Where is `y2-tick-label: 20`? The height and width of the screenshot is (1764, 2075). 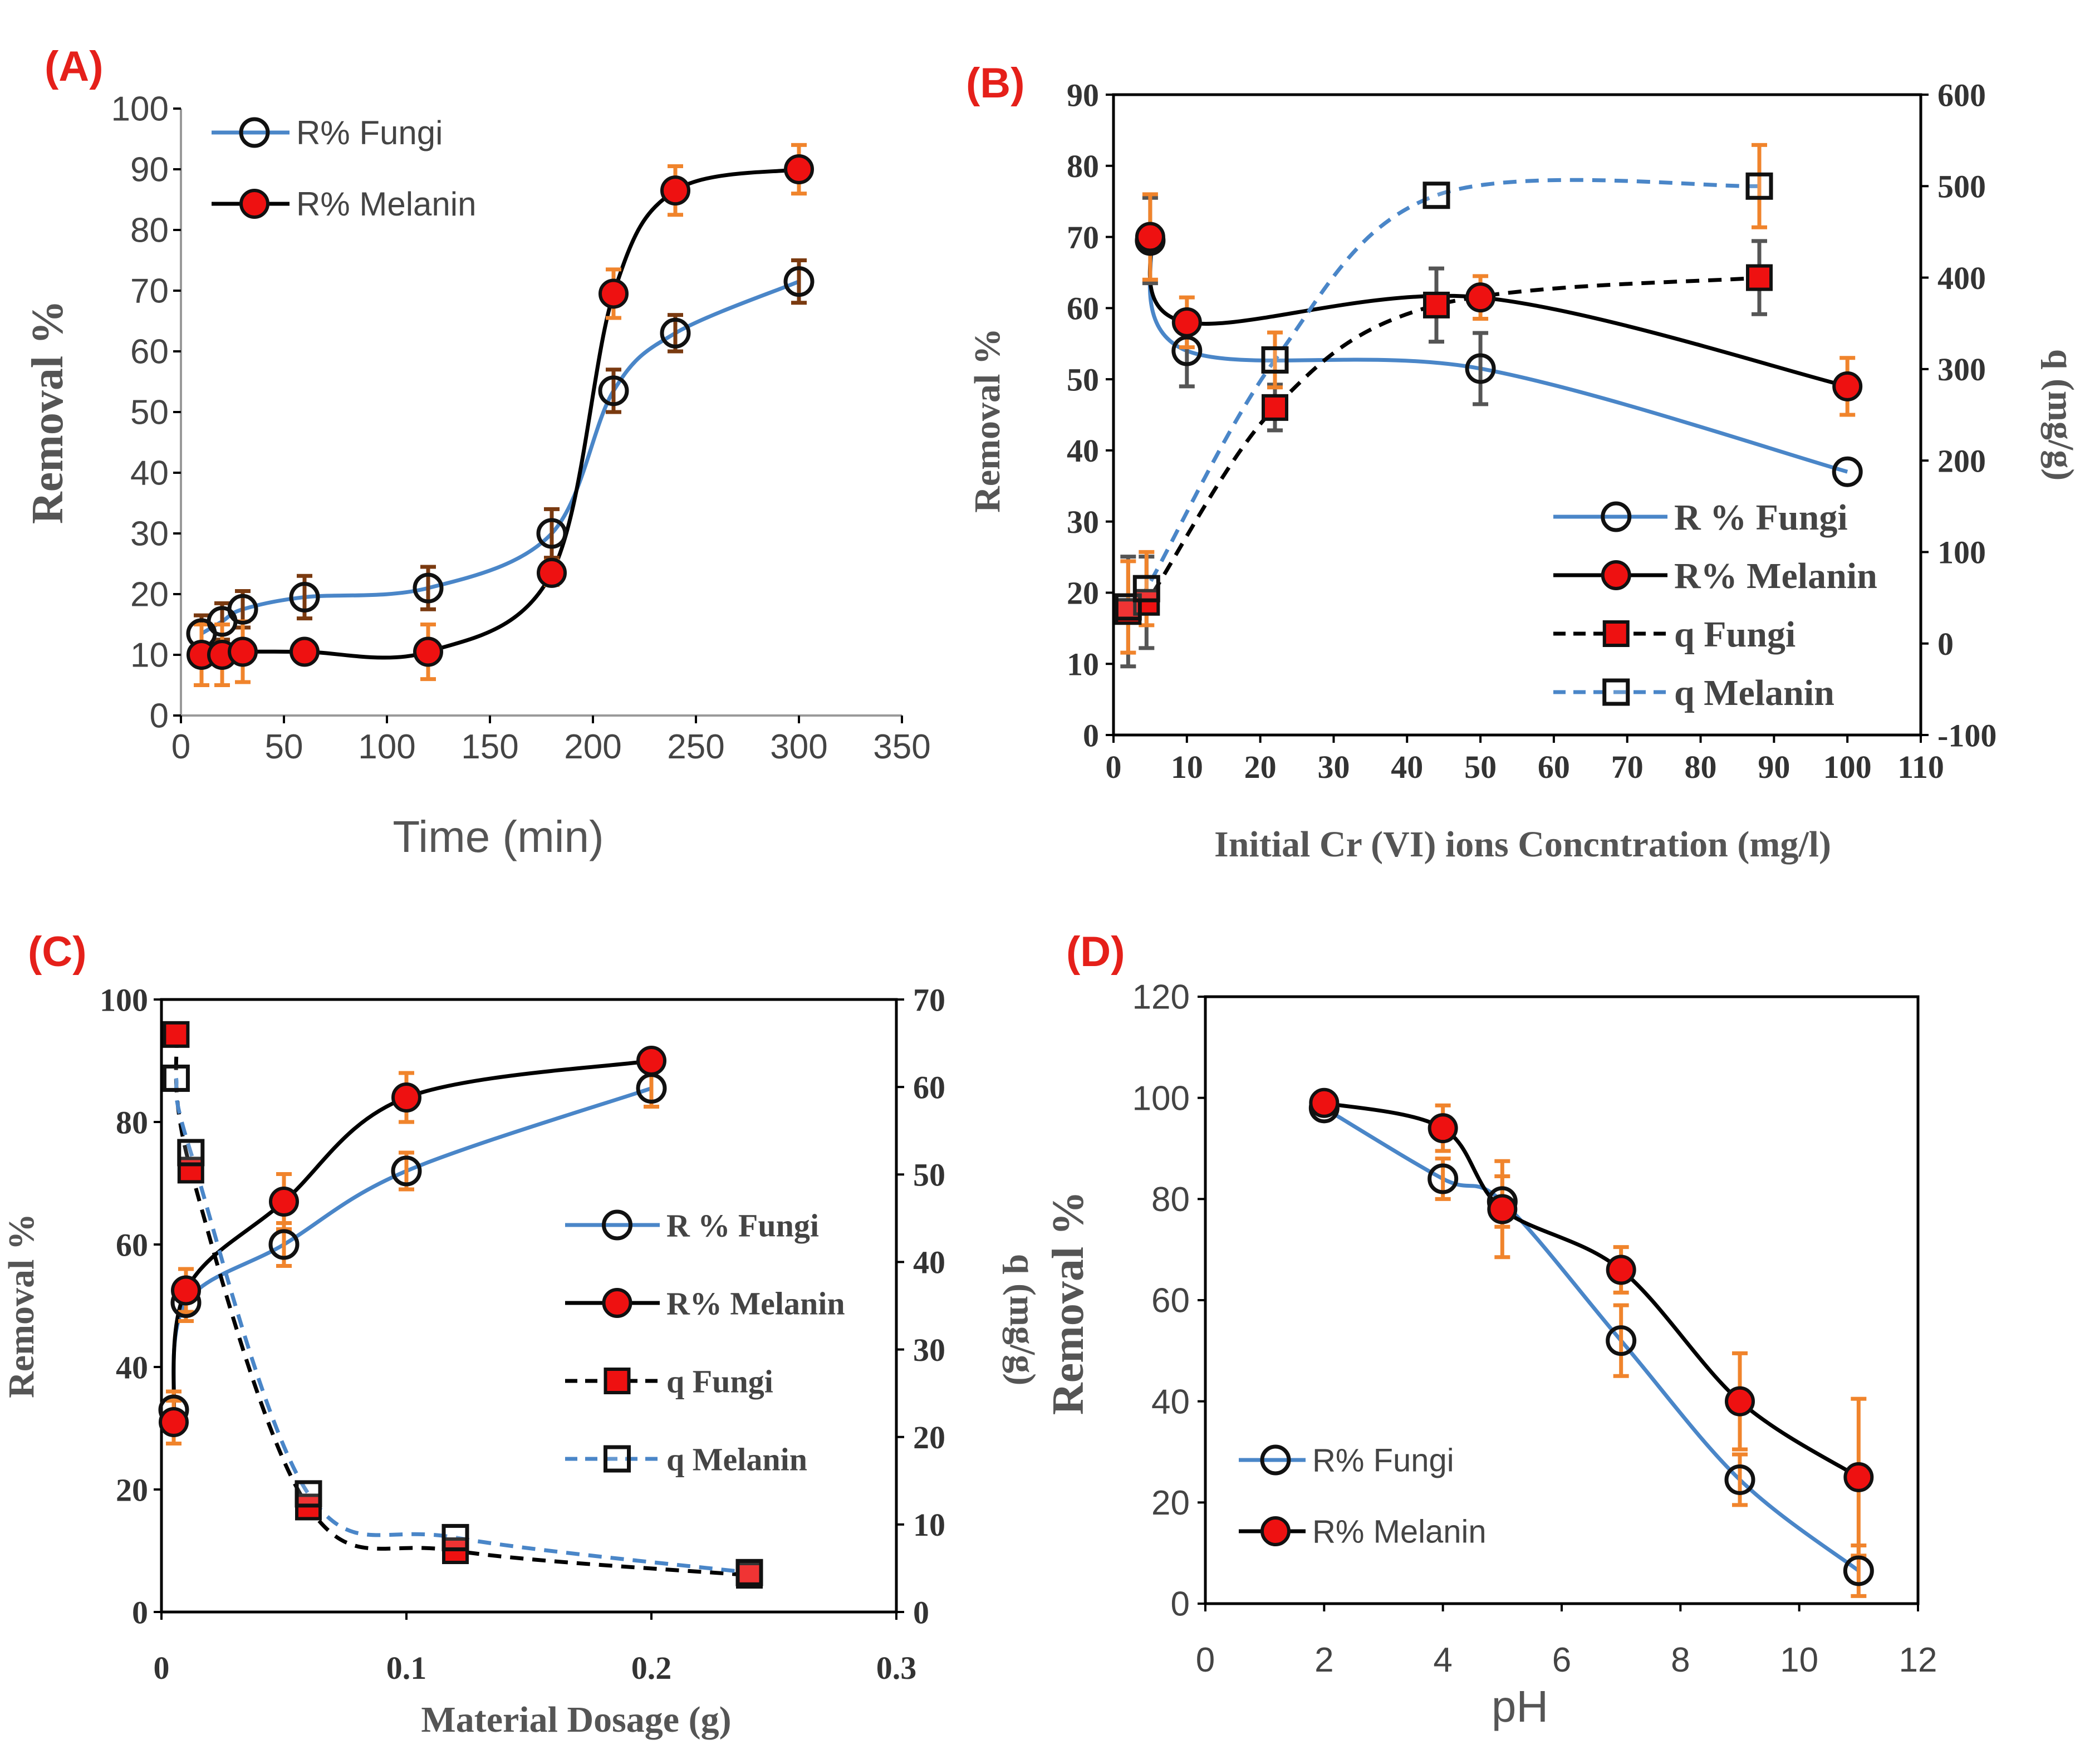 y2-tick-label: 20 is located at coordinates (929, 1437).